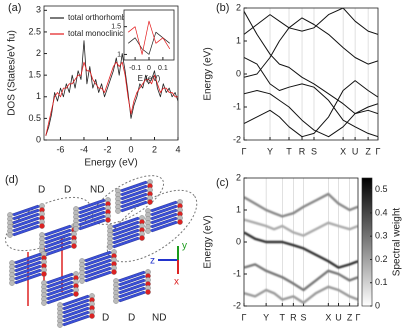 The image size is (403, 330). What do you see at coordinates (177, 149) in the screenshot?
I see `x-tick-label: 4` at bounding box center [177, 149].